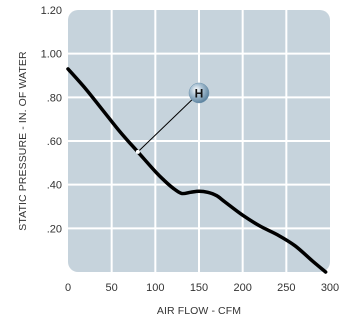 This screenshot has height=320, width=346. I want to click on x-axis-title: AIR FLOW - CFM, so click(199, 311).